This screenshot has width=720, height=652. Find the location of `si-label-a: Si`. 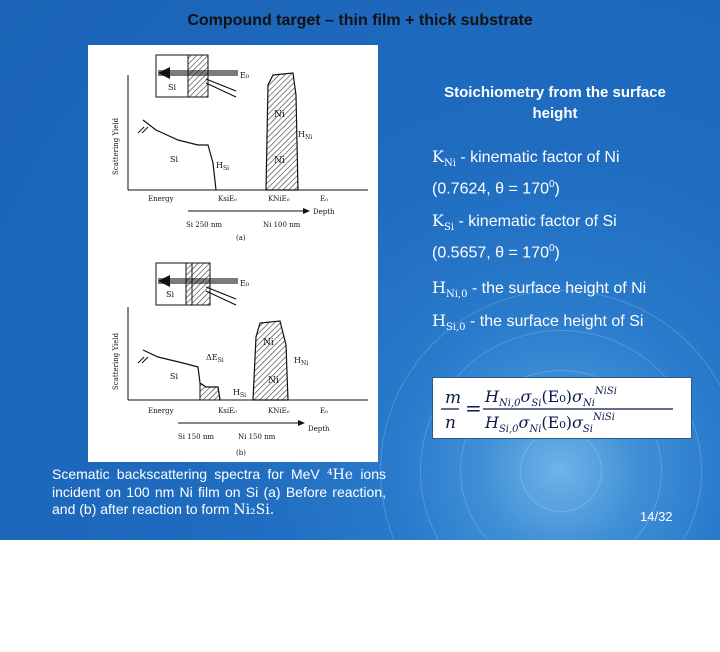

si-label-a: Si is located at coordinates (172, 87).